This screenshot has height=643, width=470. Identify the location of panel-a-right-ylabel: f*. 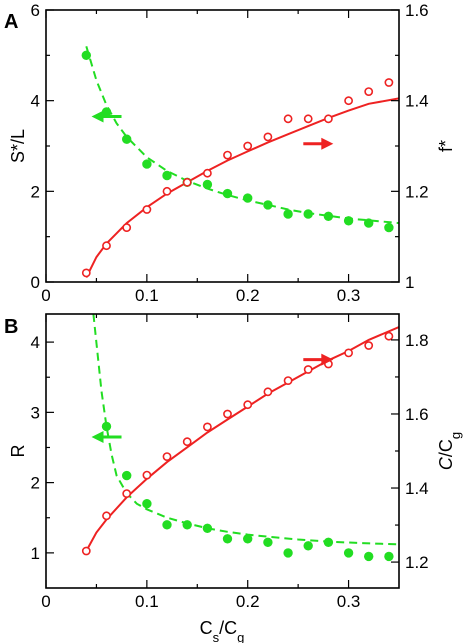
(446, 146).